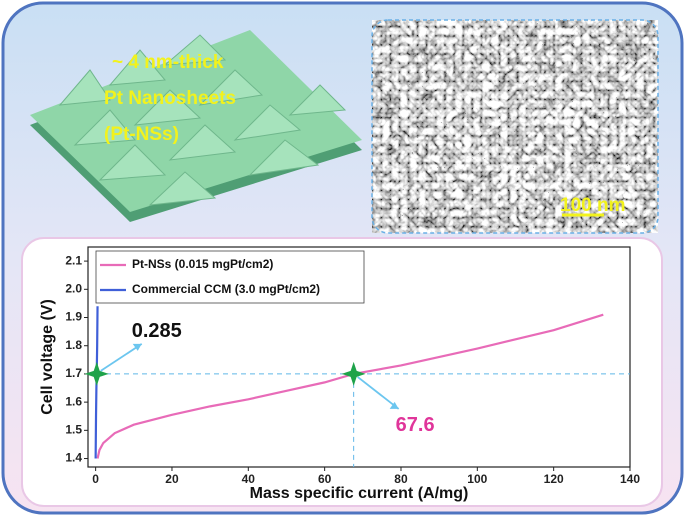 The image size is (685, 521). Describe the element at coordinates (73, 260) in the screenshot. I see `y-tick-label: 2.1` at that location.